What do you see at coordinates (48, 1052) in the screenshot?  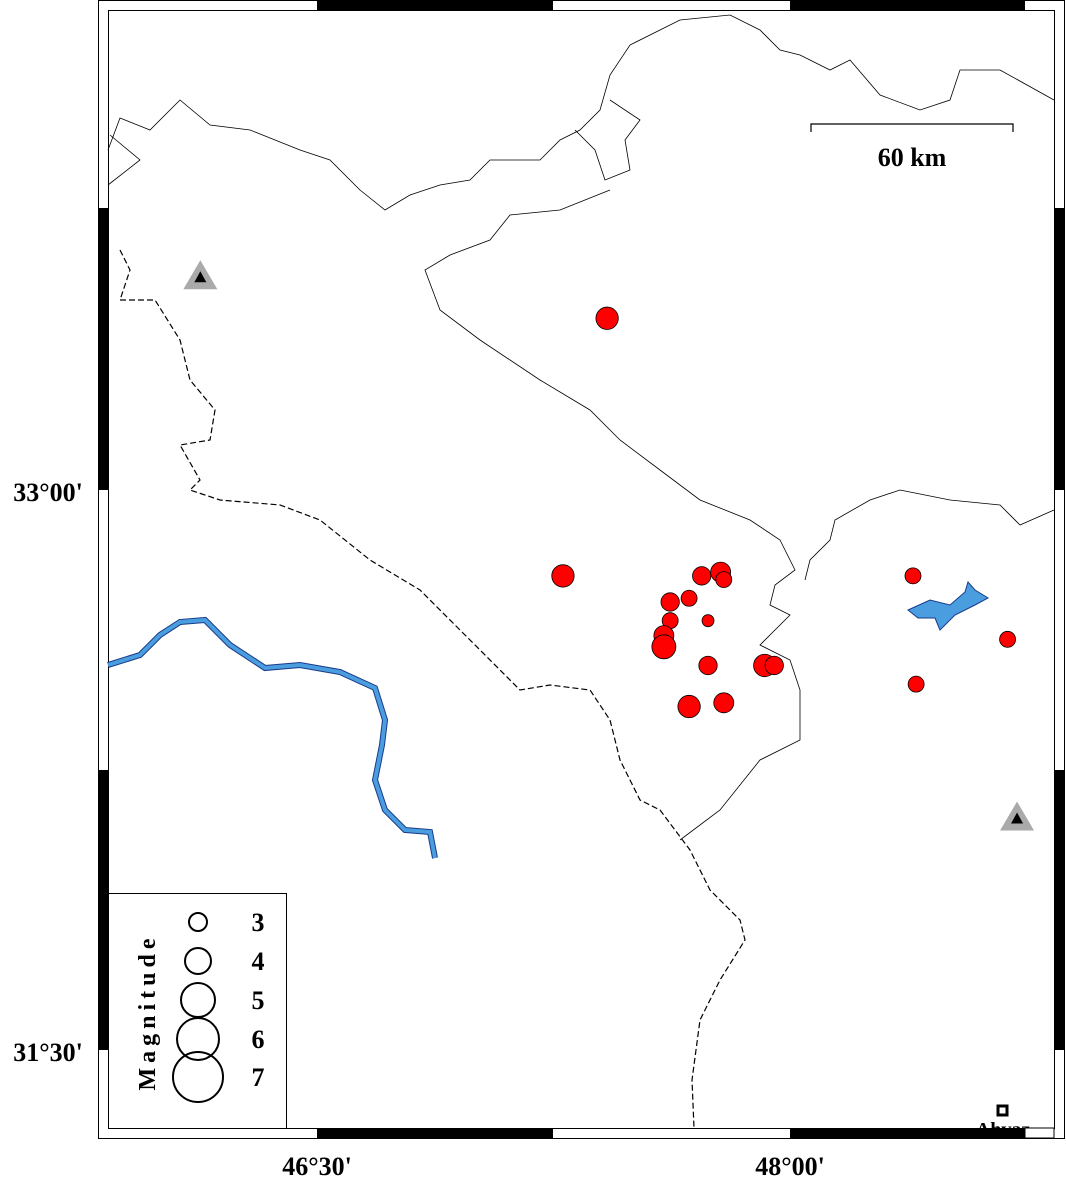 I see `lat-label: 31°30'` at bounding box center [48, 1052].